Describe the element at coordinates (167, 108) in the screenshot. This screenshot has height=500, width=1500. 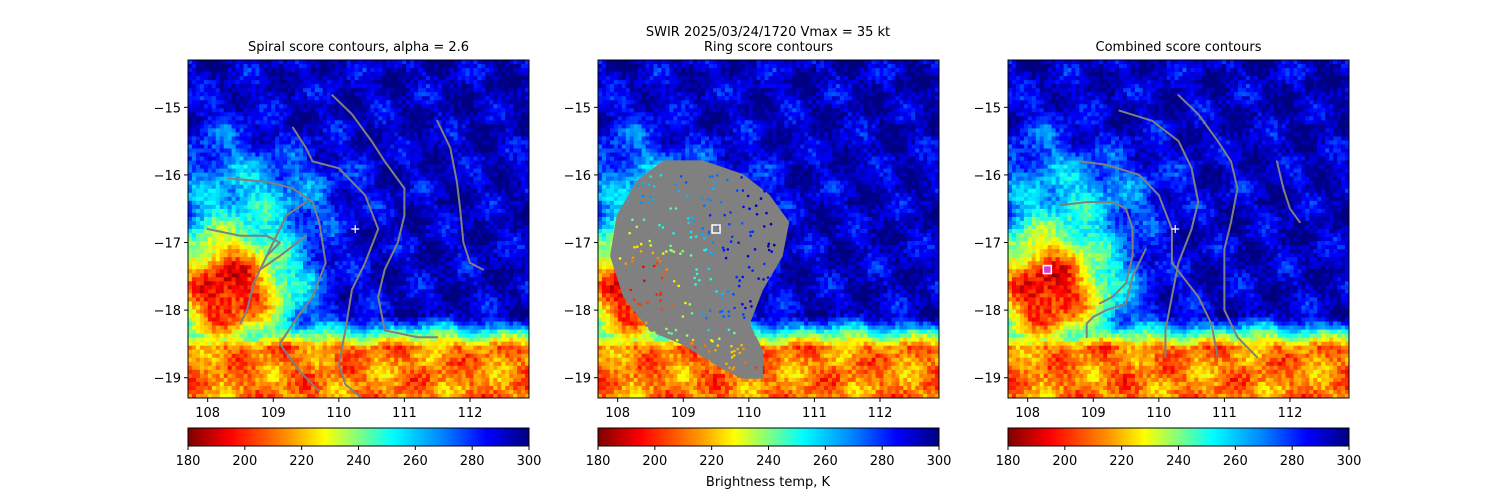
I see `y-tick-label: −15` at that location.